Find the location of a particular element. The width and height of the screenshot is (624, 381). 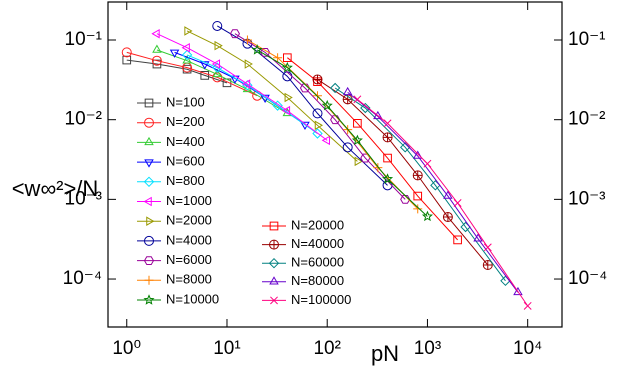

legend-entry: N=6000 is located at coordinates (174, 259).